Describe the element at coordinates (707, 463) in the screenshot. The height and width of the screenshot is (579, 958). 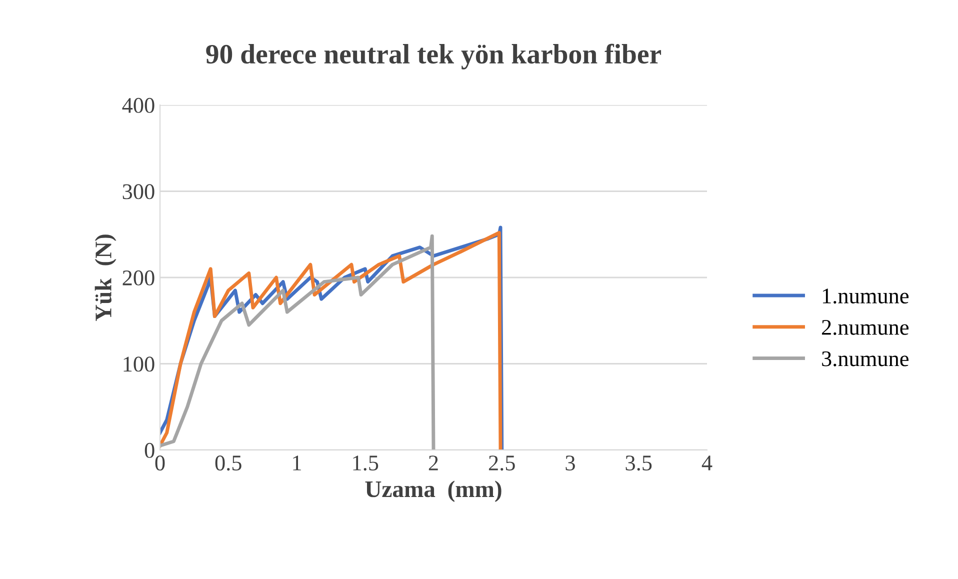
I see `x-tick-label: 4` at that location.